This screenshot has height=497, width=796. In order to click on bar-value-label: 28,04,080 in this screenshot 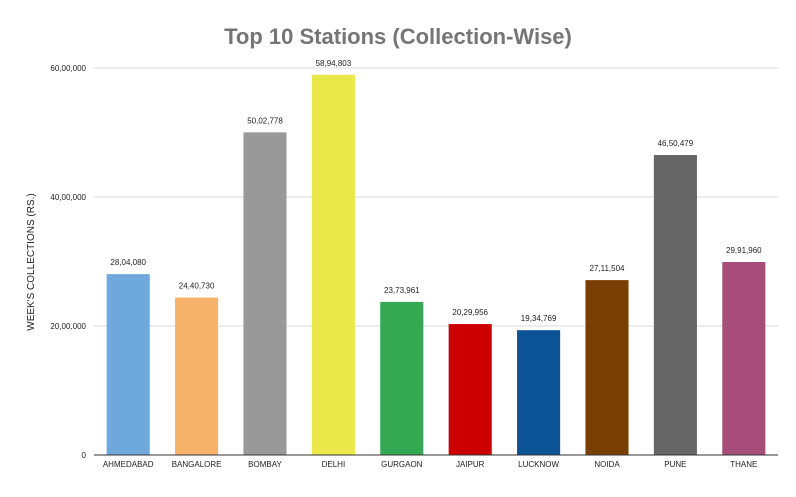, I will do `click(128, 262)`.